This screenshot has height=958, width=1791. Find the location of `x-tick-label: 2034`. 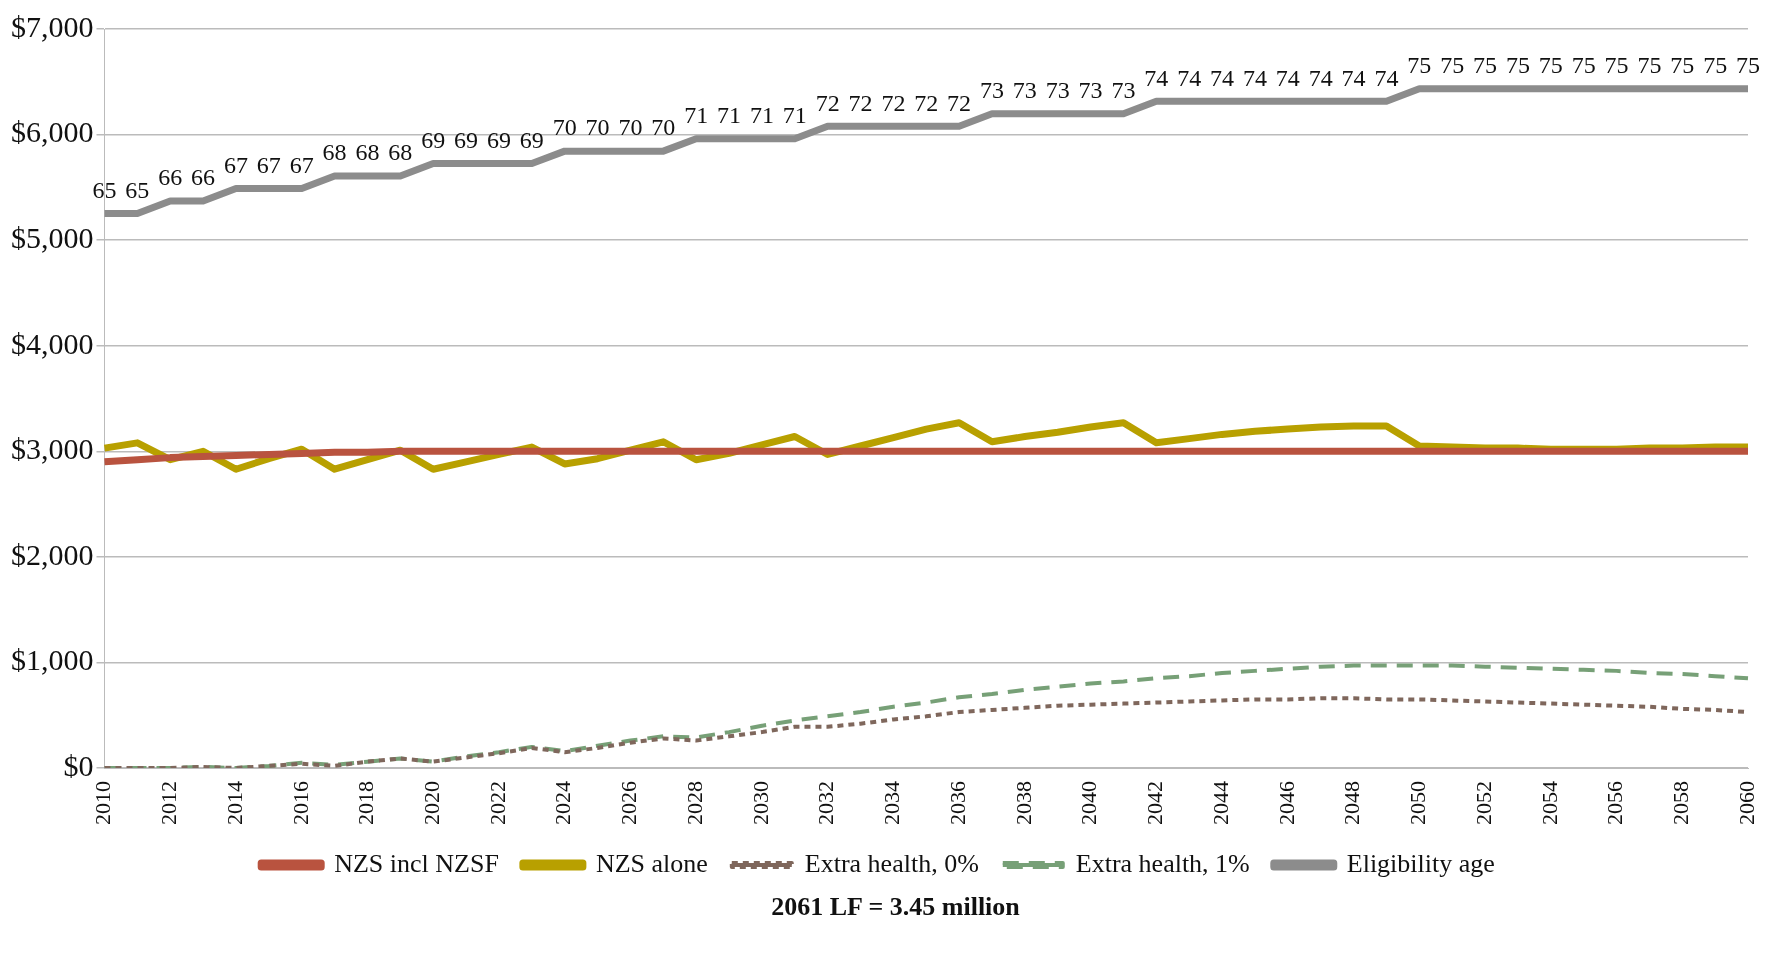

x-tick-label: 2034 is located at coordinates (892, 803).